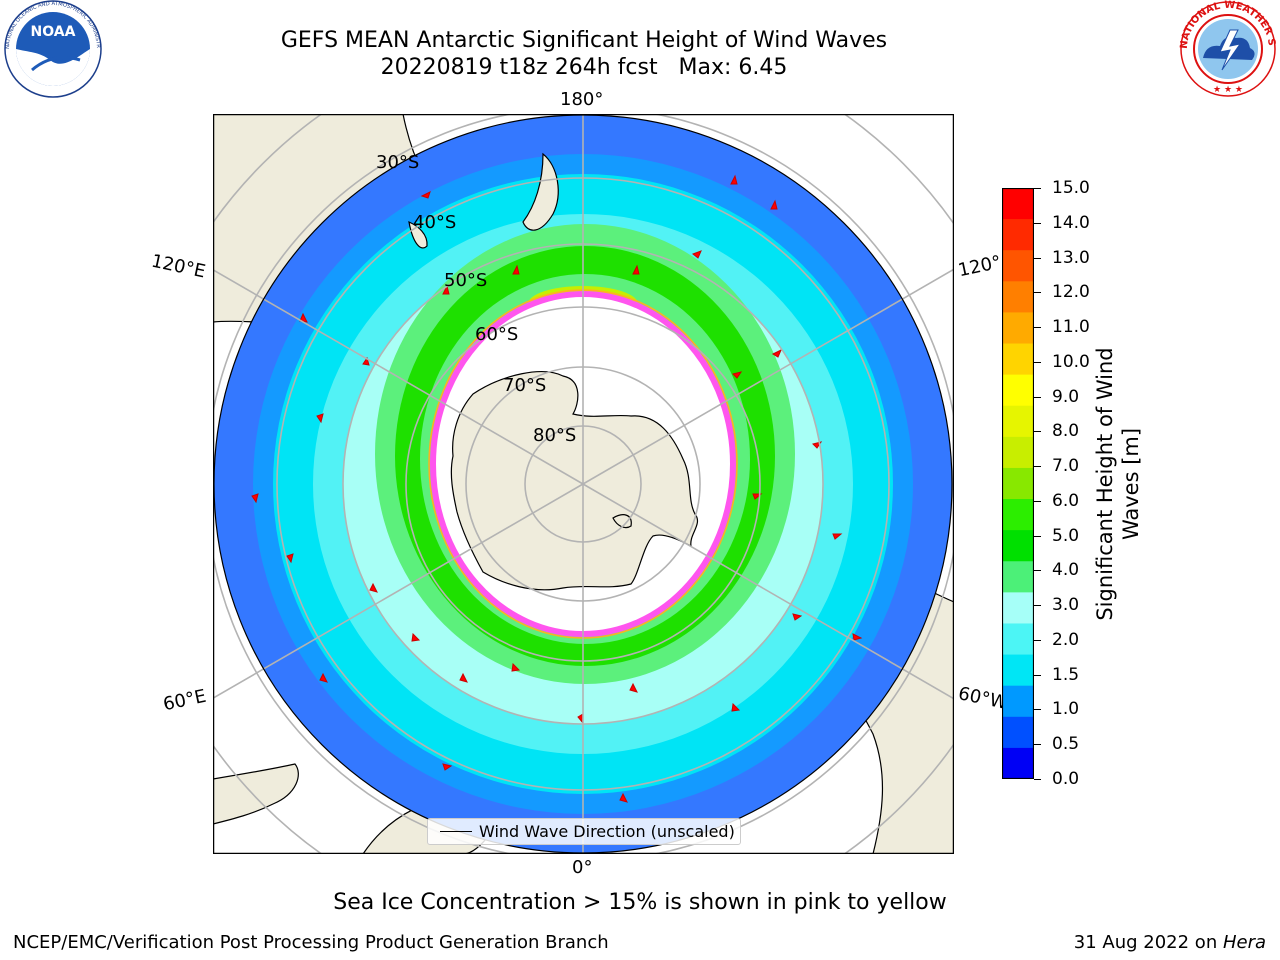  What do you see at coordinates (1066, 535) in the screenshot?
I see `colorbar-tick-label: 5.0` at bounding box center [1066, 535].